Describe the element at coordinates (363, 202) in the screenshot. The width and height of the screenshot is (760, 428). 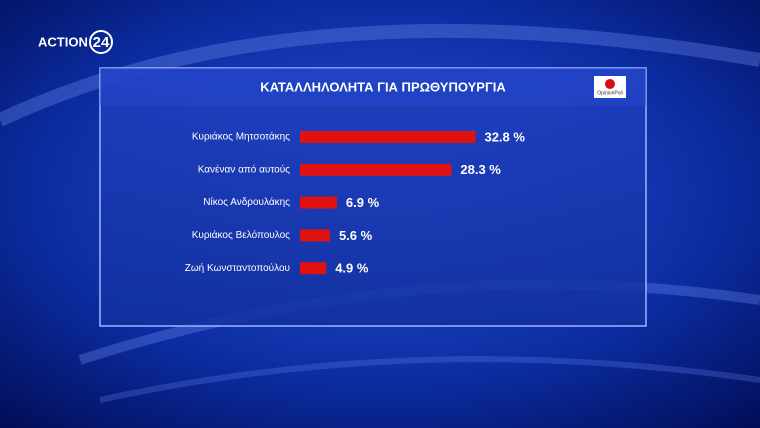
I see `value-label: 6.9 %` at that location.